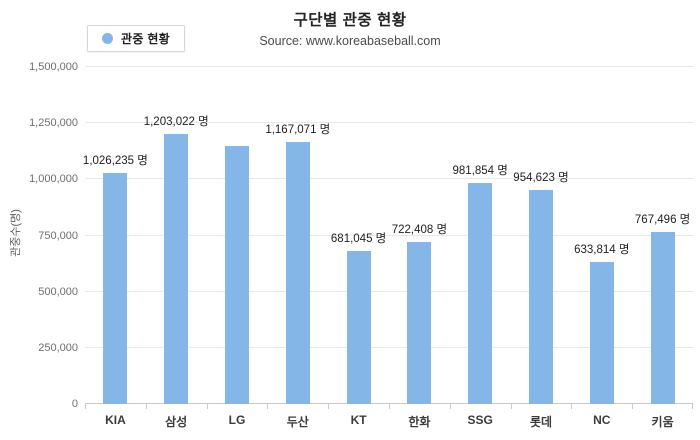 Image resolution: width=700 pixels, height=440 pixels. Describe the element at coordinates (358, 239) in the screenshot. I see `bar-value-label: 681,045 명` at that location.